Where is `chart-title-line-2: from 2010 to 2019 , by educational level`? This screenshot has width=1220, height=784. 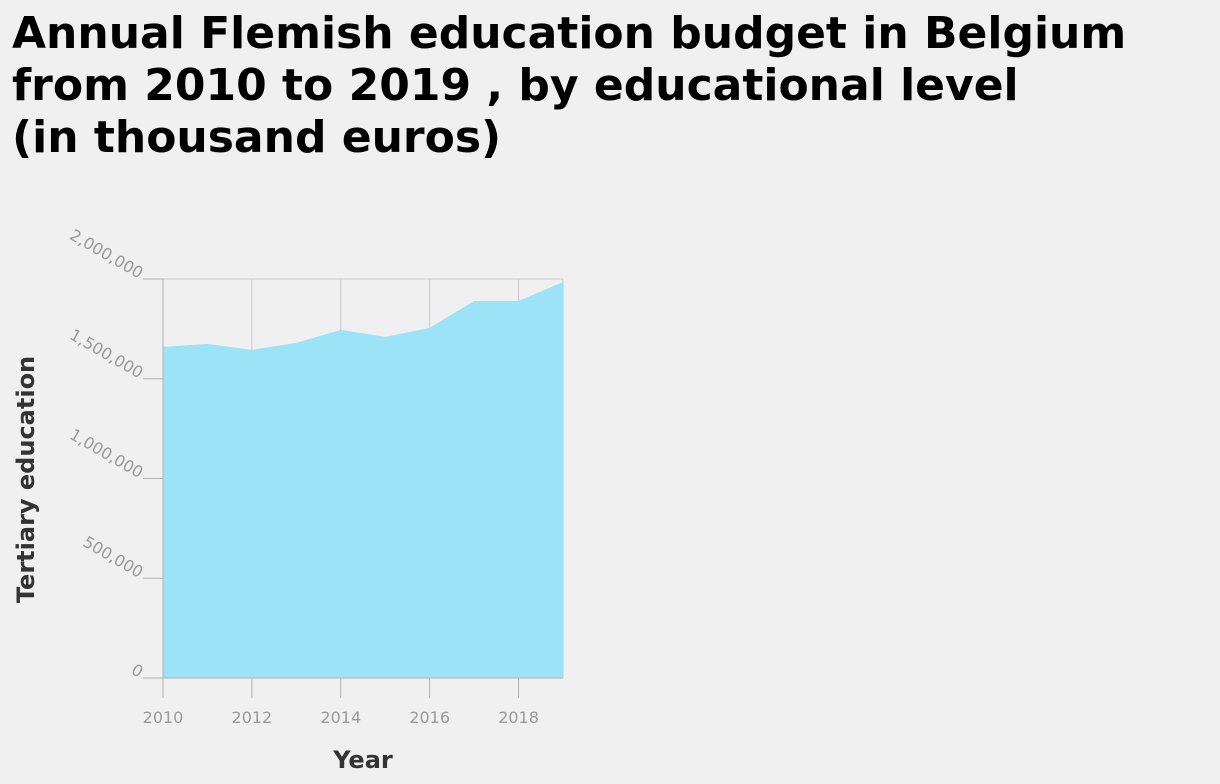 chart-title-line-2: from 2010 to 2019 , by educational level is located at coordinates (515, 85).